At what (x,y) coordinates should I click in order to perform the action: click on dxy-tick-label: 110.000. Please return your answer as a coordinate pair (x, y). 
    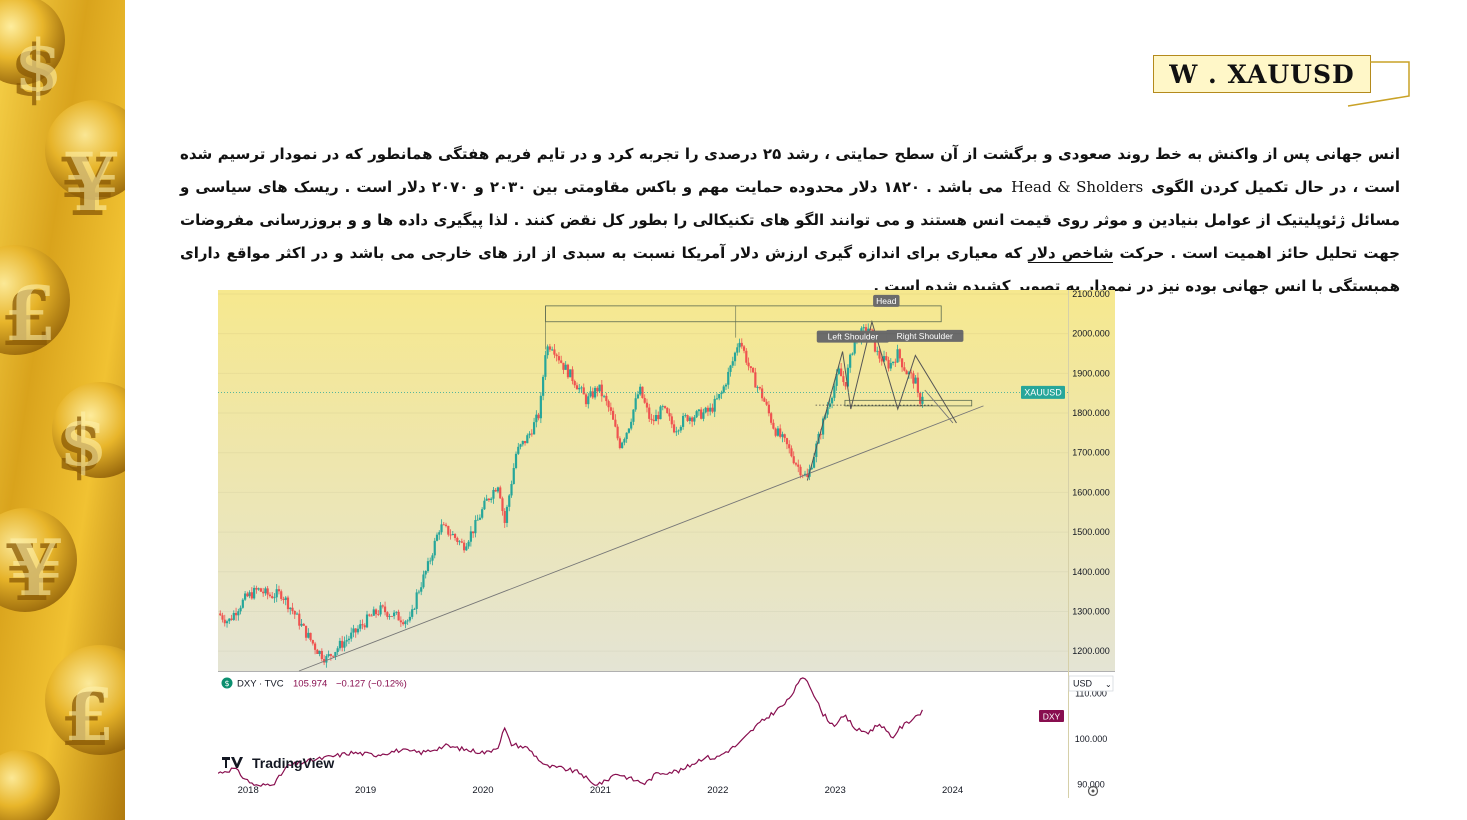
    Looking at the image, I should click on (1091, 694).